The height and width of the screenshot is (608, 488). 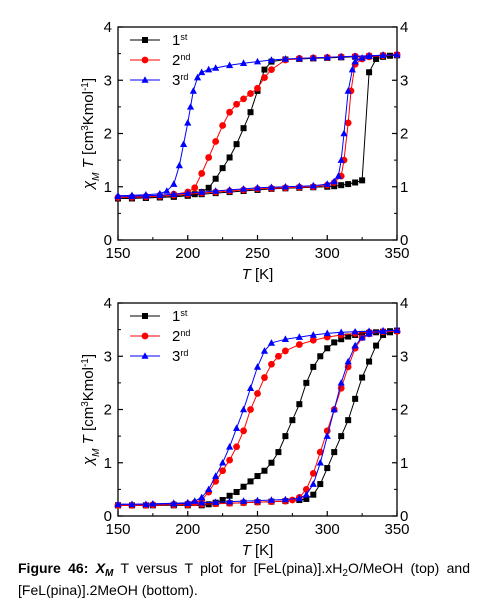 What do you see at coordinates (108, 80) in the screenshot?
I see `top-y-tick-label: 3` at bounding box center [108, 80].